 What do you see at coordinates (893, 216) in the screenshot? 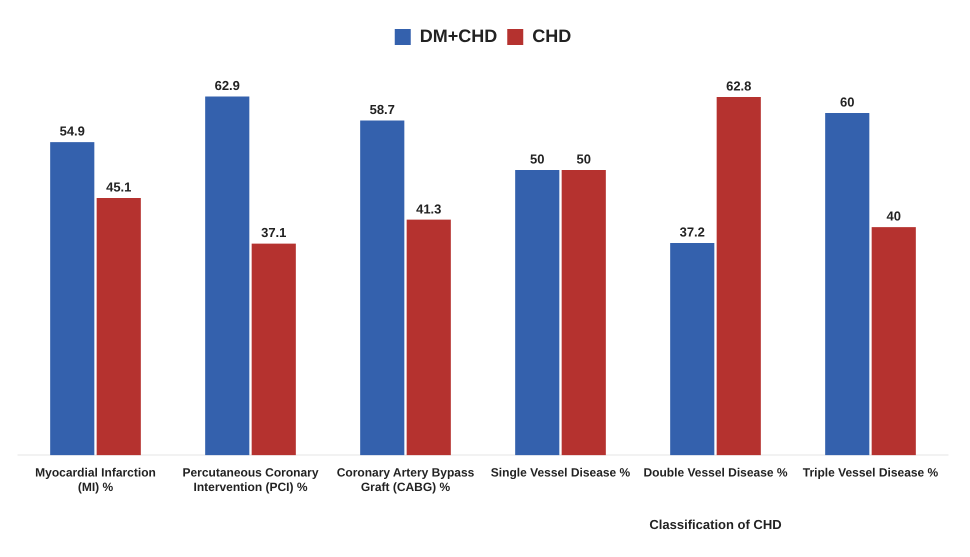
I see `data-label: 40` at bounding box center [893, 216].